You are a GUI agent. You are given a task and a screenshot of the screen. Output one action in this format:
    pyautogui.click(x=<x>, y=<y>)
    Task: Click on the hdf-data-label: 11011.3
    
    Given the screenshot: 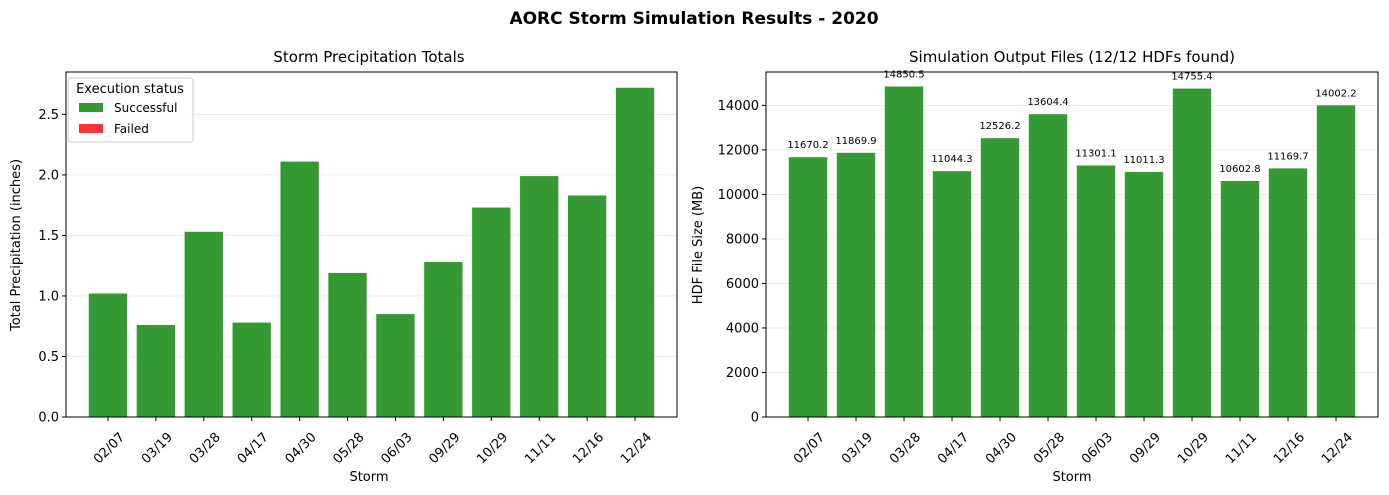 What is the action you would take?
    pyautogui.click(x=1143, y=160)
    